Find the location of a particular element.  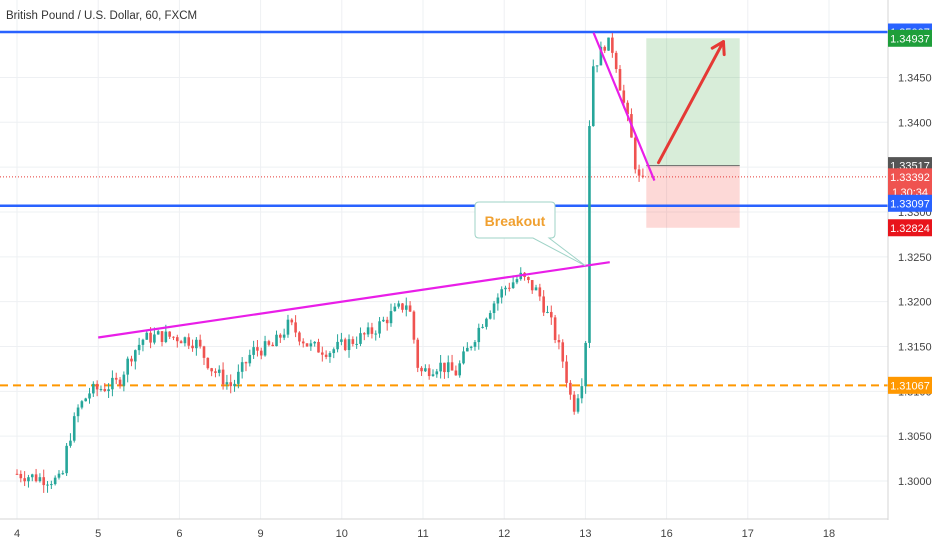

date-tick-label: 6 is located at coordinates (179, 534).